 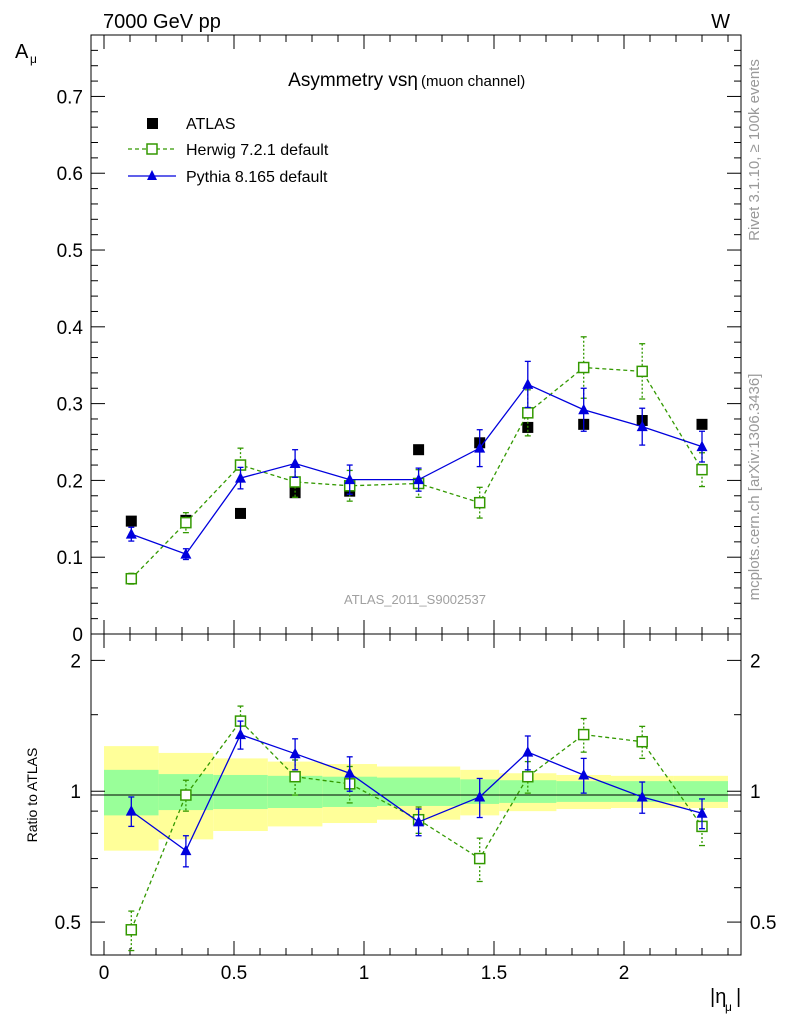 What do you see at coordinates (70, 174) in the screenshot?
I see `main-y-tick-label: 0.6` at bounding box center [70, 174].